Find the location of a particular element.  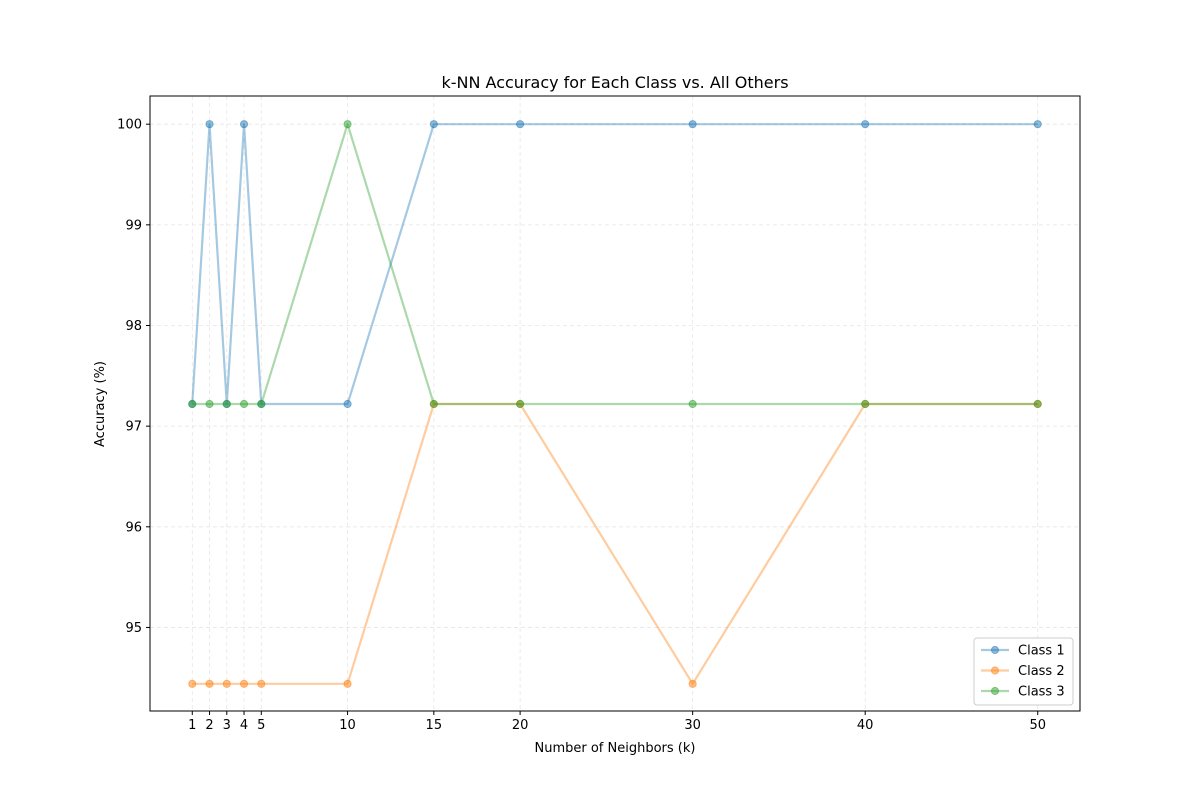

x-axis: 1 2 3 4 5 10 15 20 30 40 50 is located at coordinates (617, 722).